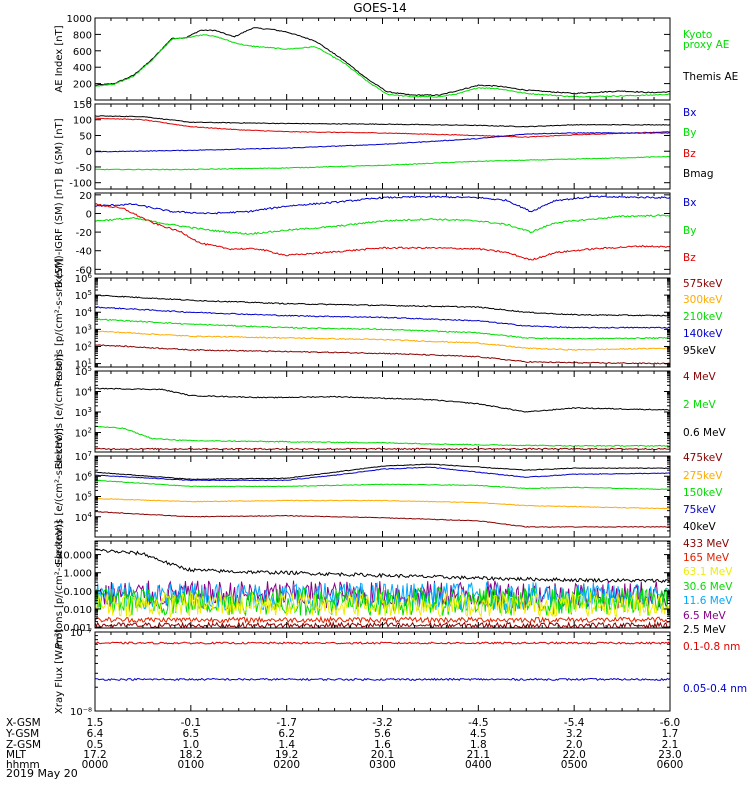 Image resolution: width=750 pixels, height=800 pixels. I want to click on time-cell-6-2: 2.1, so click(670, 745).